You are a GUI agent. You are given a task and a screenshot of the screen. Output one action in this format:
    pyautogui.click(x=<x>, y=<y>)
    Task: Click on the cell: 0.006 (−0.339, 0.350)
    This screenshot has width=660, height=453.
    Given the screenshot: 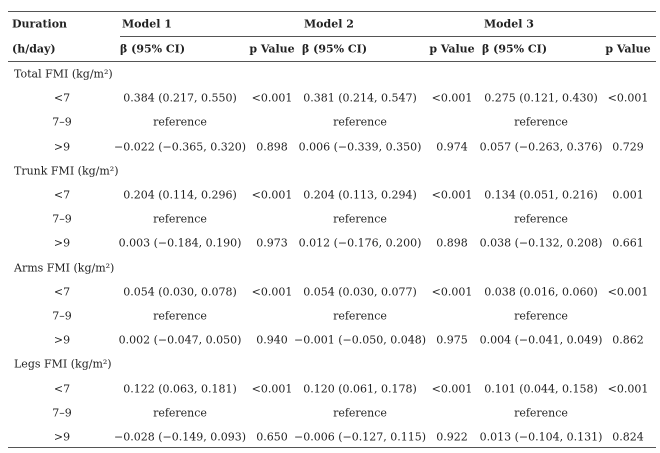 What is the action you would take?
    pyautogui.click(x=360, y=147)
    